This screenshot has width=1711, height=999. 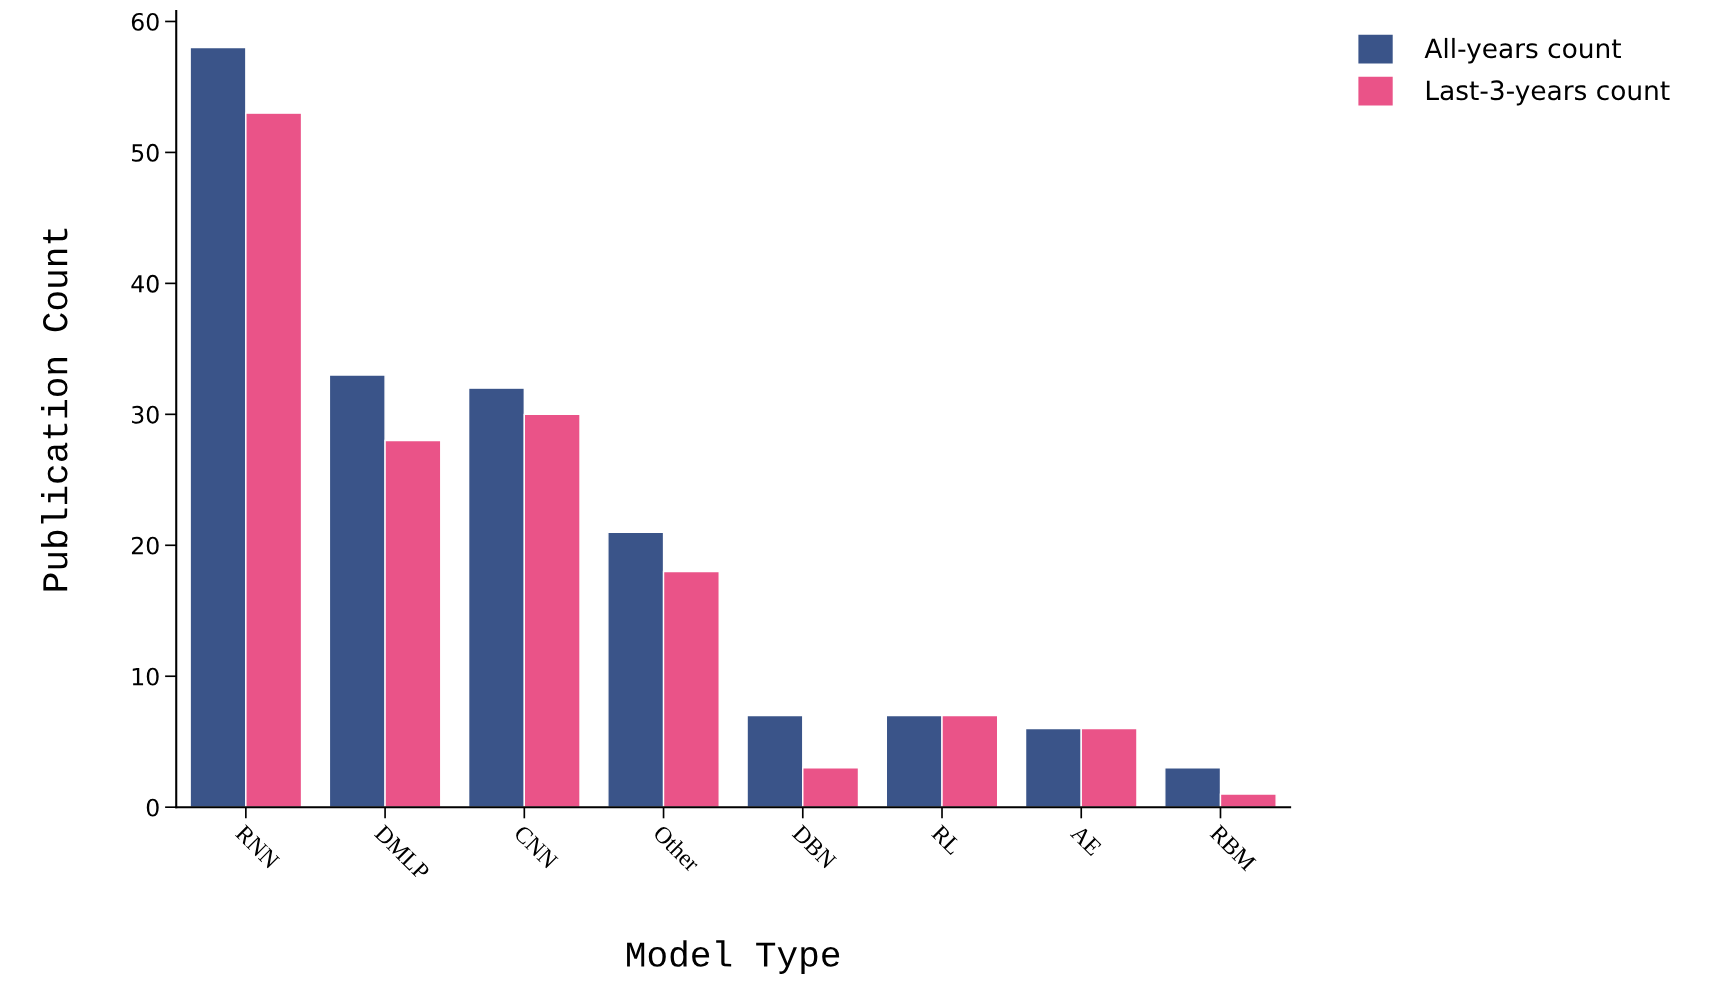 I want to click on x-tick-label: AE, so click(x=1086, y=840).